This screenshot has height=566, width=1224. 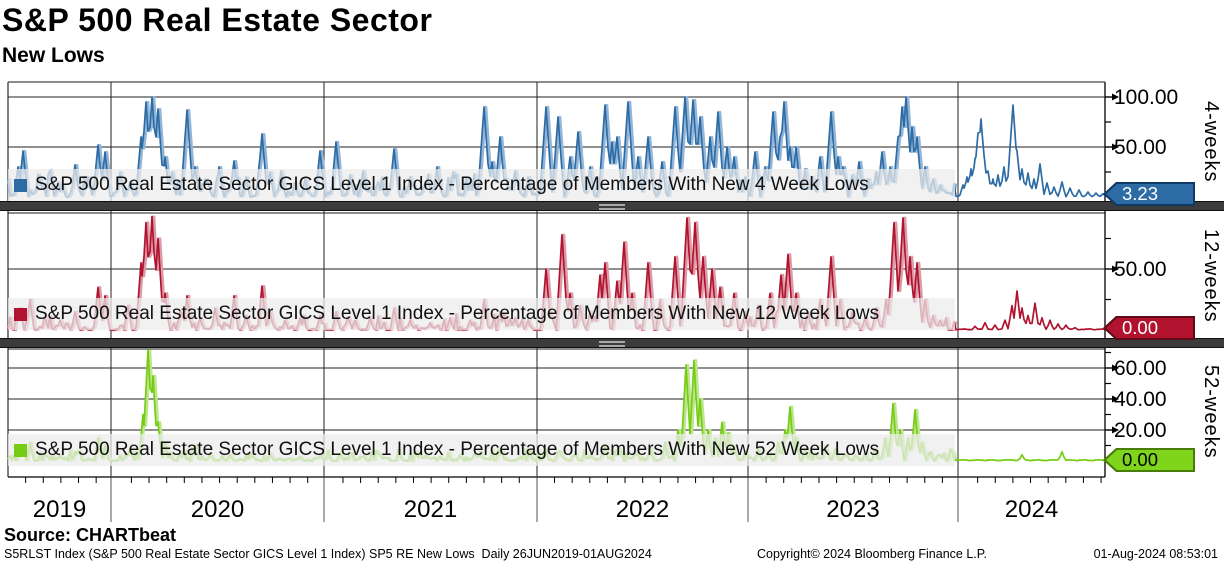 I want to click on footer-copyright: Copyright© 2024 Bloomberg Finance L.P., so click(x=872, y=554).